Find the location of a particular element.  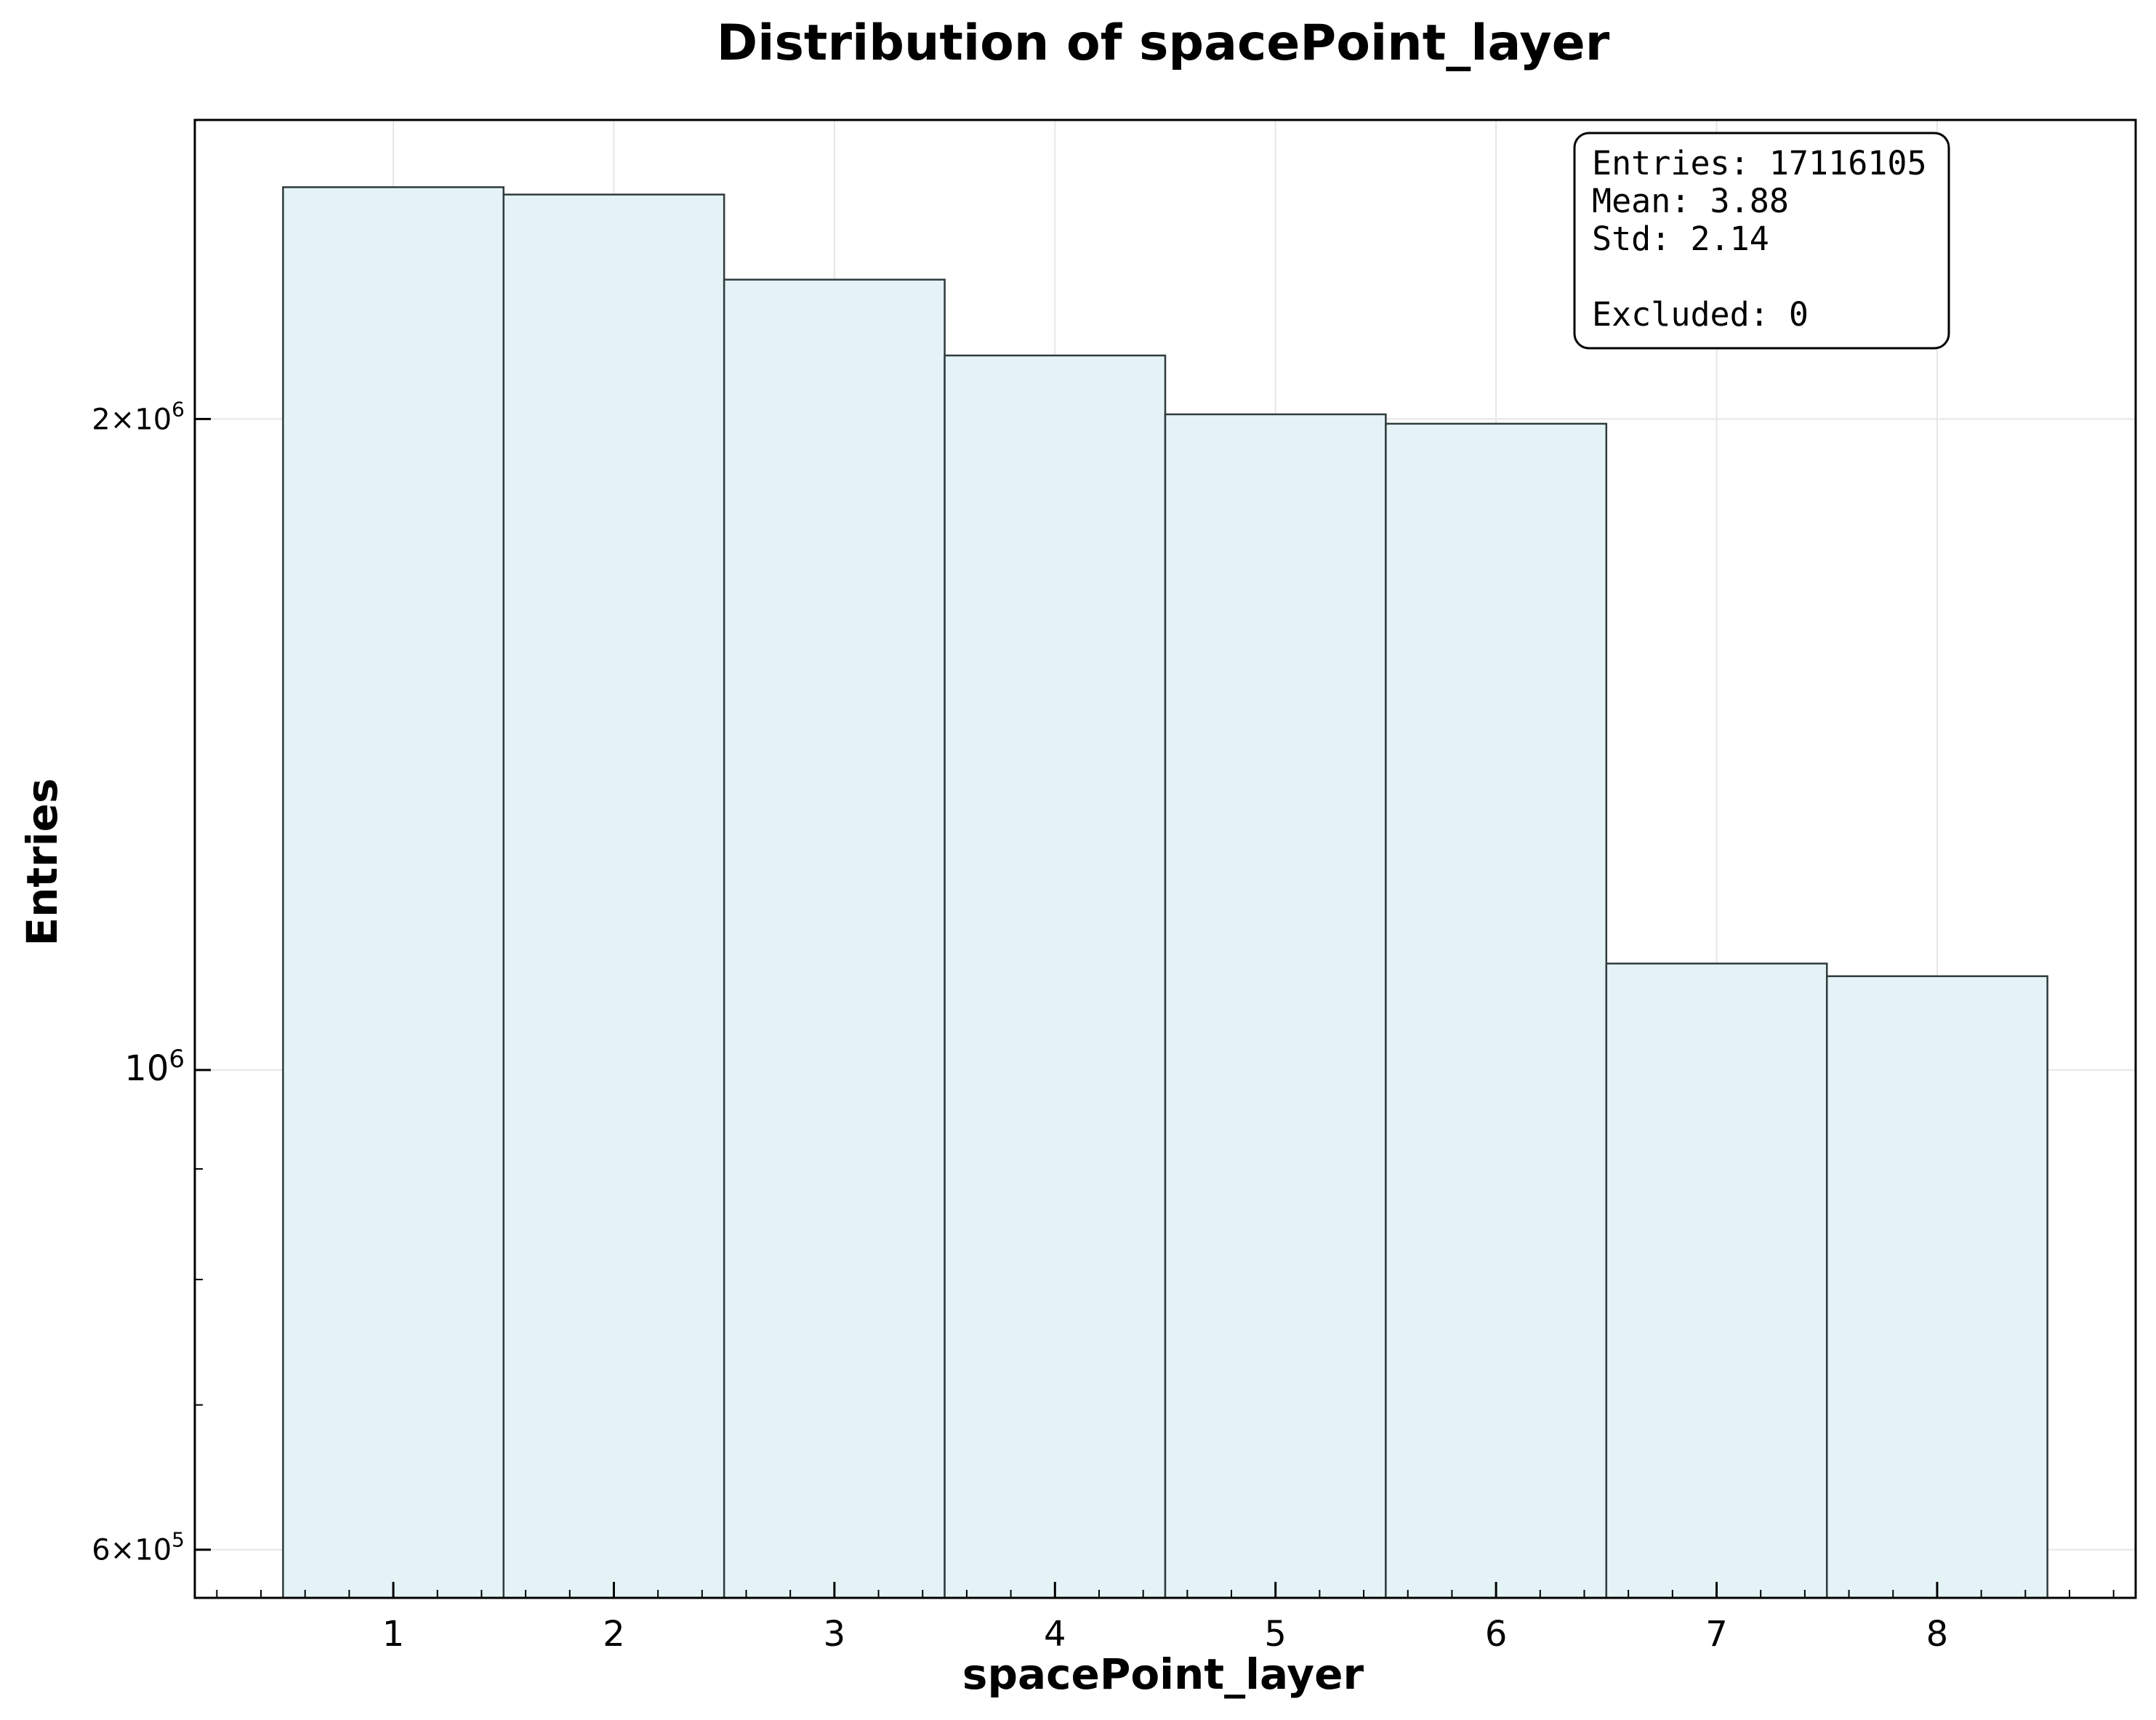

y-tick-label: 2×10⁶ is located at coordinates (138, 416).